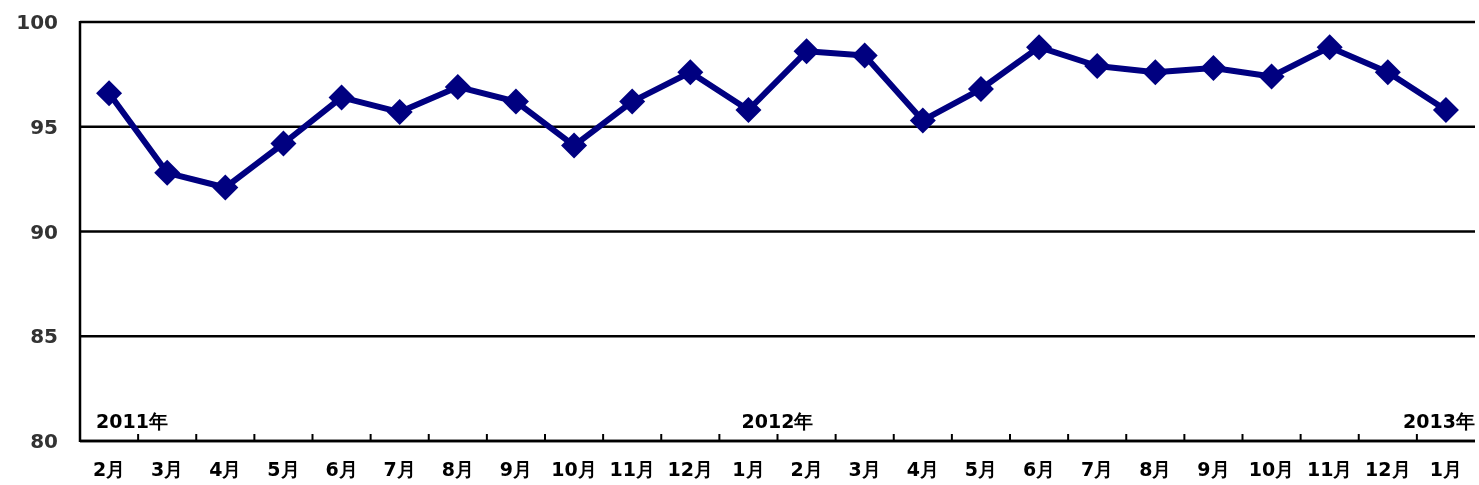 The image size is (1479, 485). I want to click on y-tick-label: 100, so click(37, 22).